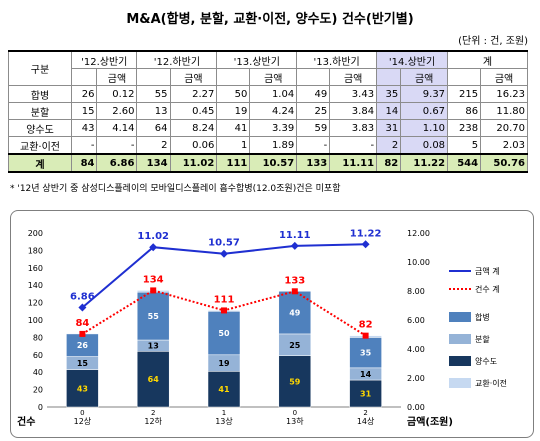 The image size is (540, 441). What do you see at coordinates (40, 94) in the screenshot?
I see `row-label: 합병` at bounding box center [40, 94].